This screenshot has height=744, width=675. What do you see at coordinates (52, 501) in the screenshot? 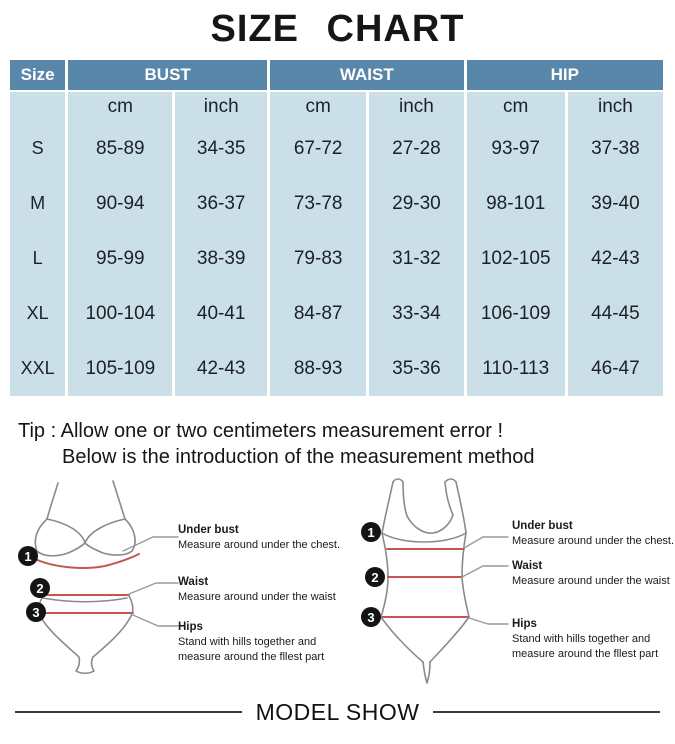
I see `bikini-left-strap` at bounding box center [52, 501].